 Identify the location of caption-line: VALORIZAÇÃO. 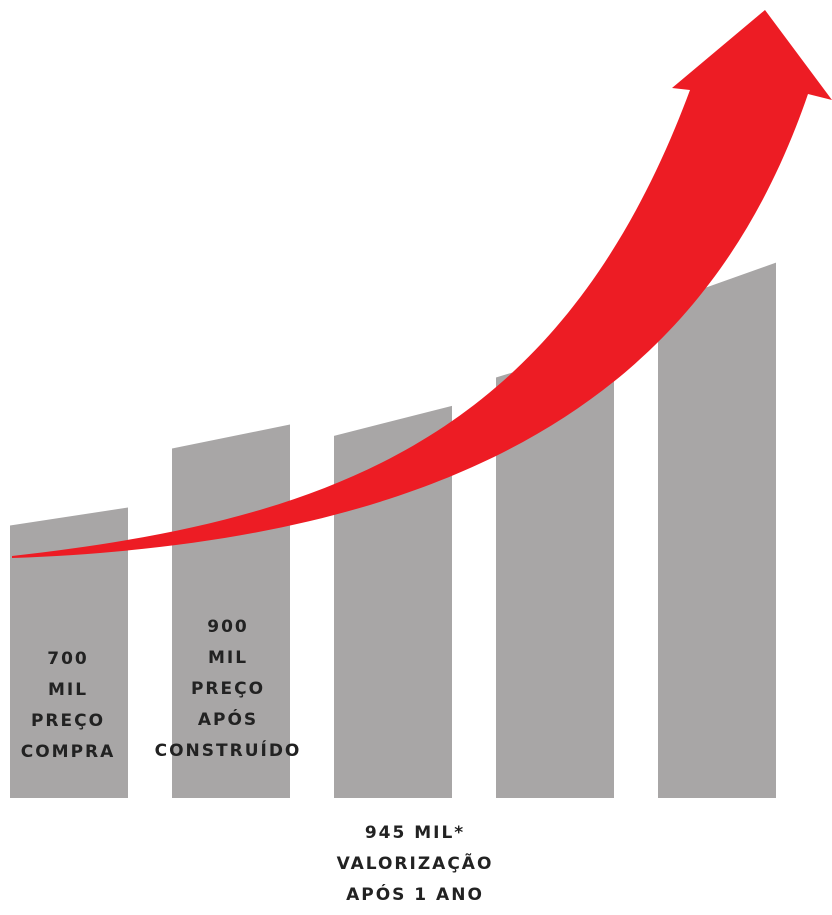
(415, 864).